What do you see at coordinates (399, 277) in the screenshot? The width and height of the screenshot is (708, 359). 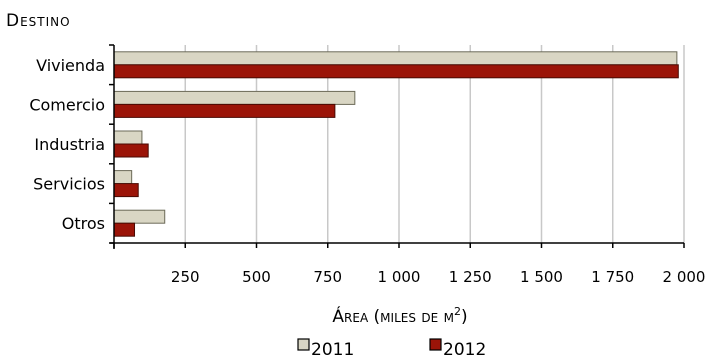 I see `x-tick-label-1000: 1 000` at bounding box center [399, 277].